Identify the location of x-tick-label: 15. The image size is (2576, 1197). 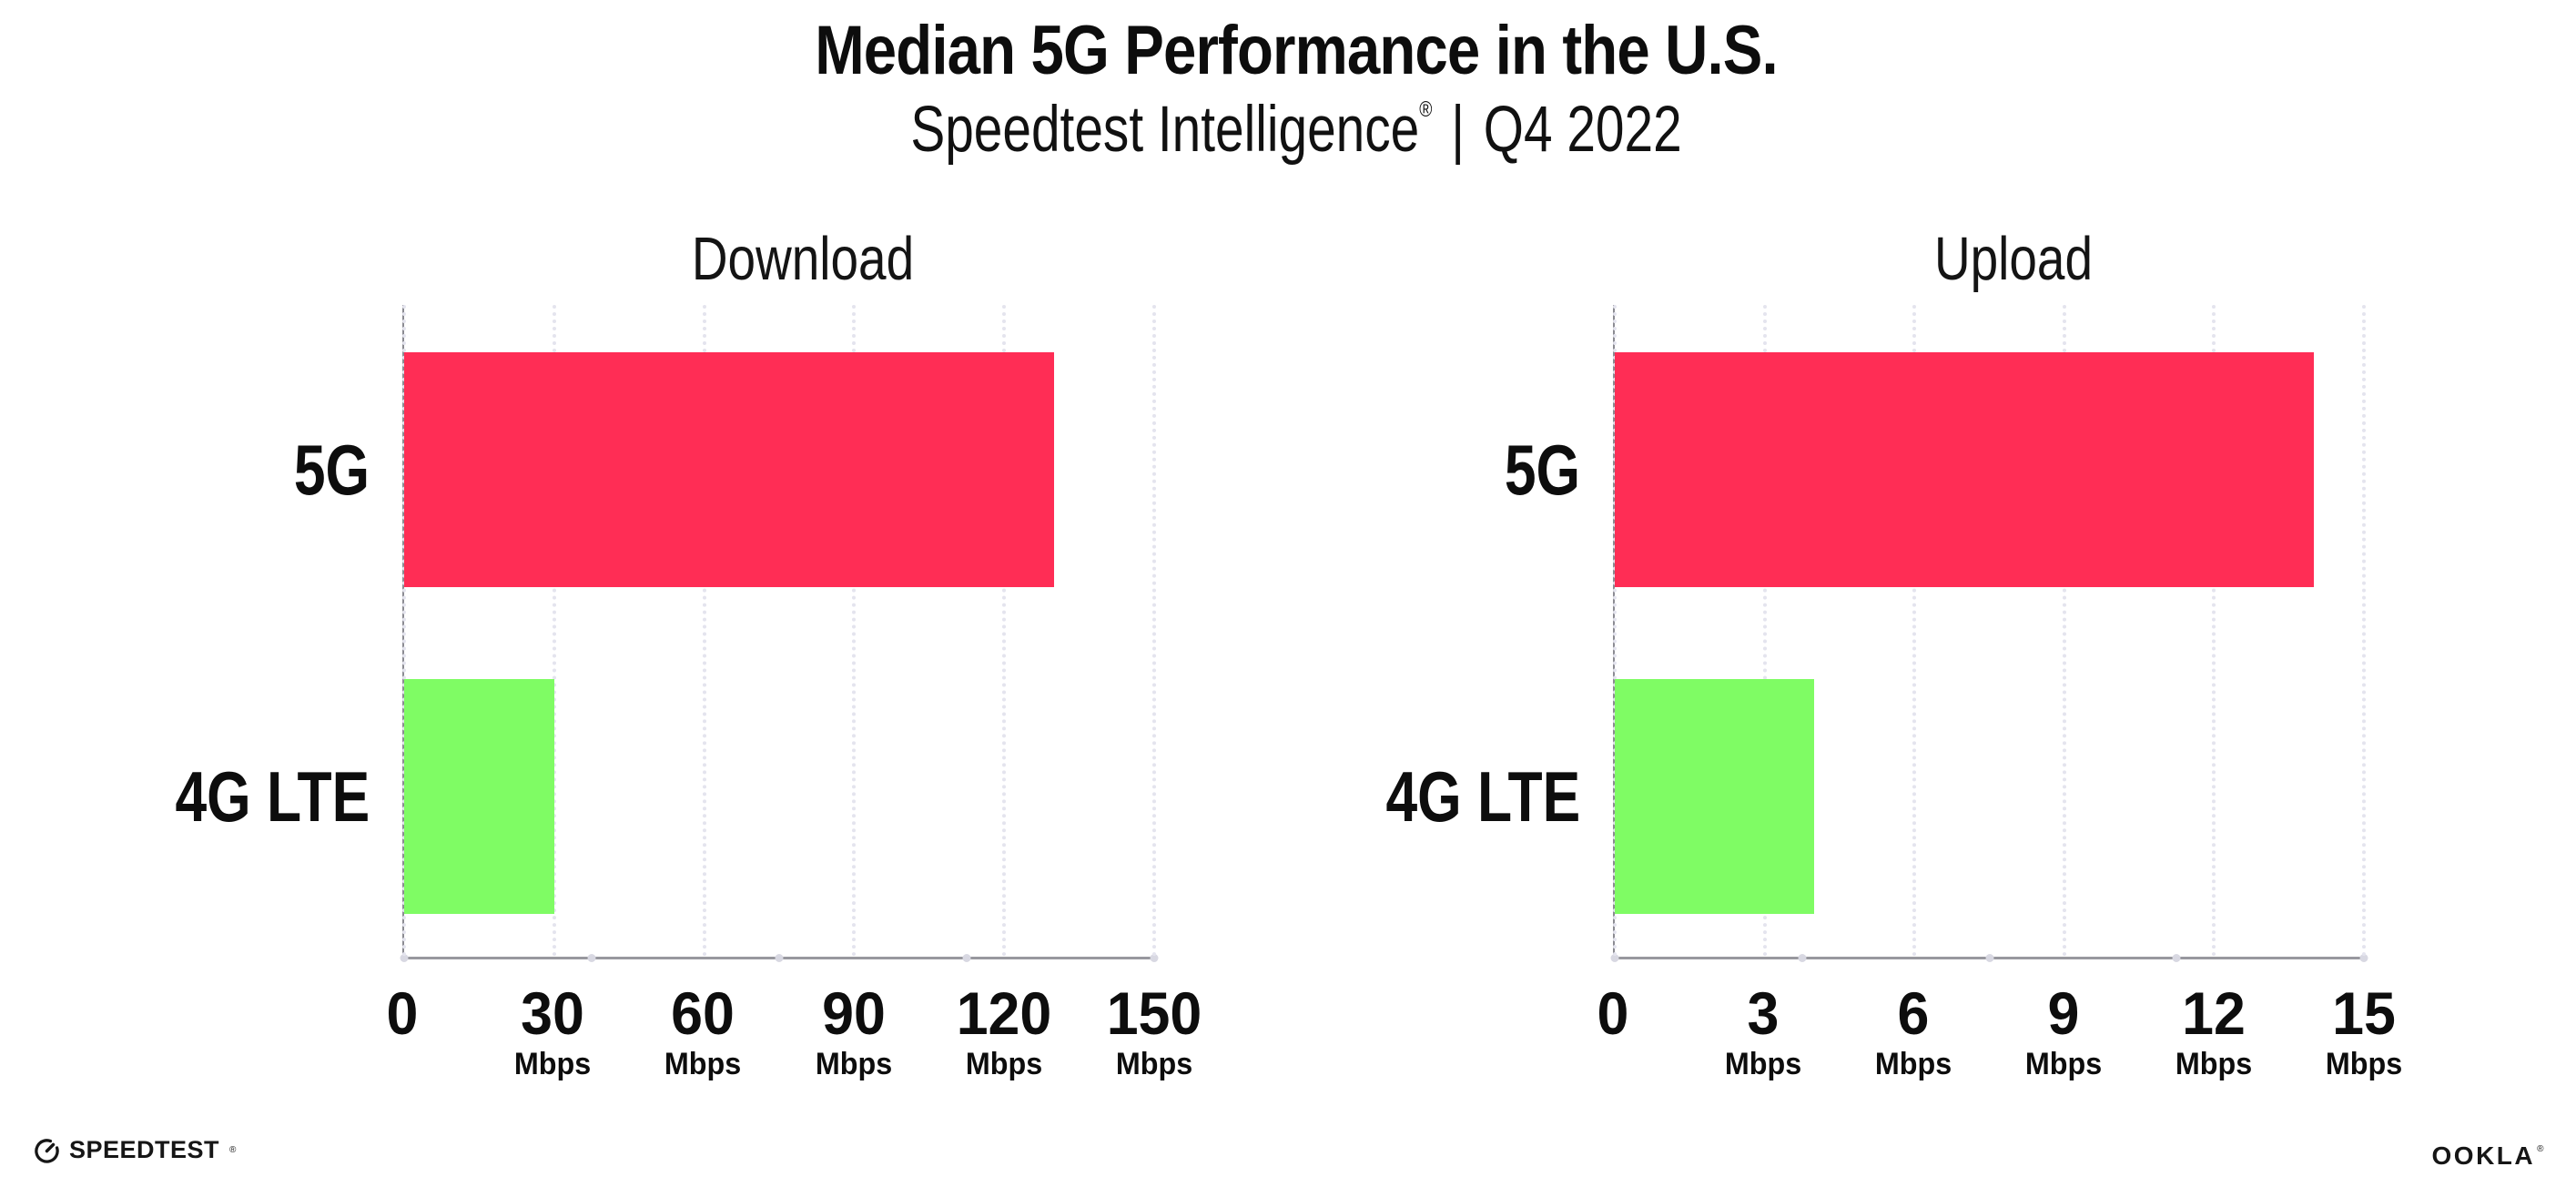
(2364, 1013).